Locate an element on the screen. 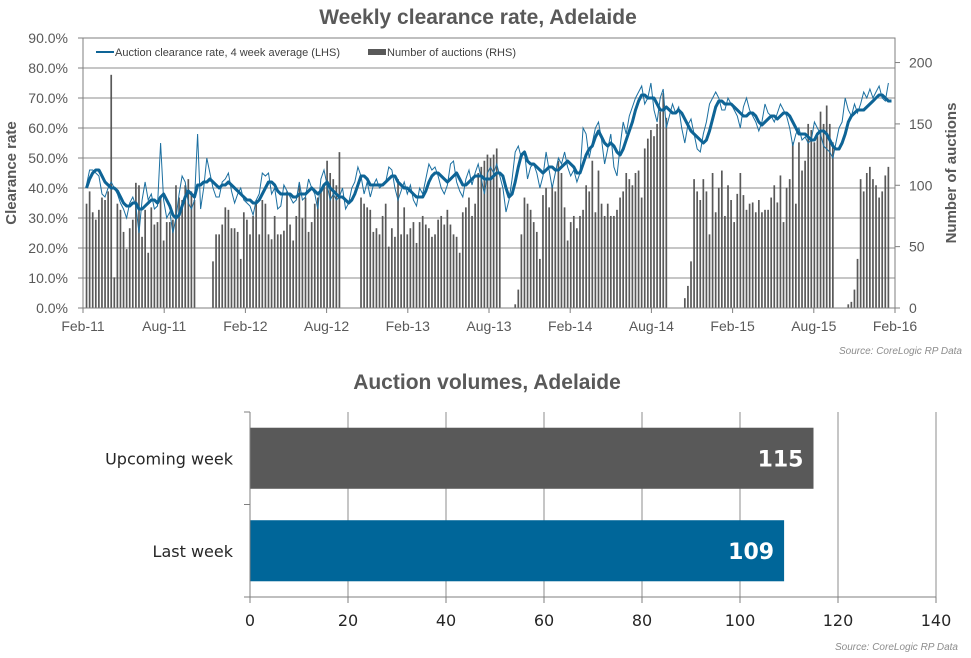 The height and width of the screenshot is (658, 971). x-tick-label: Aug-15 is located at coordinates (813, 326).